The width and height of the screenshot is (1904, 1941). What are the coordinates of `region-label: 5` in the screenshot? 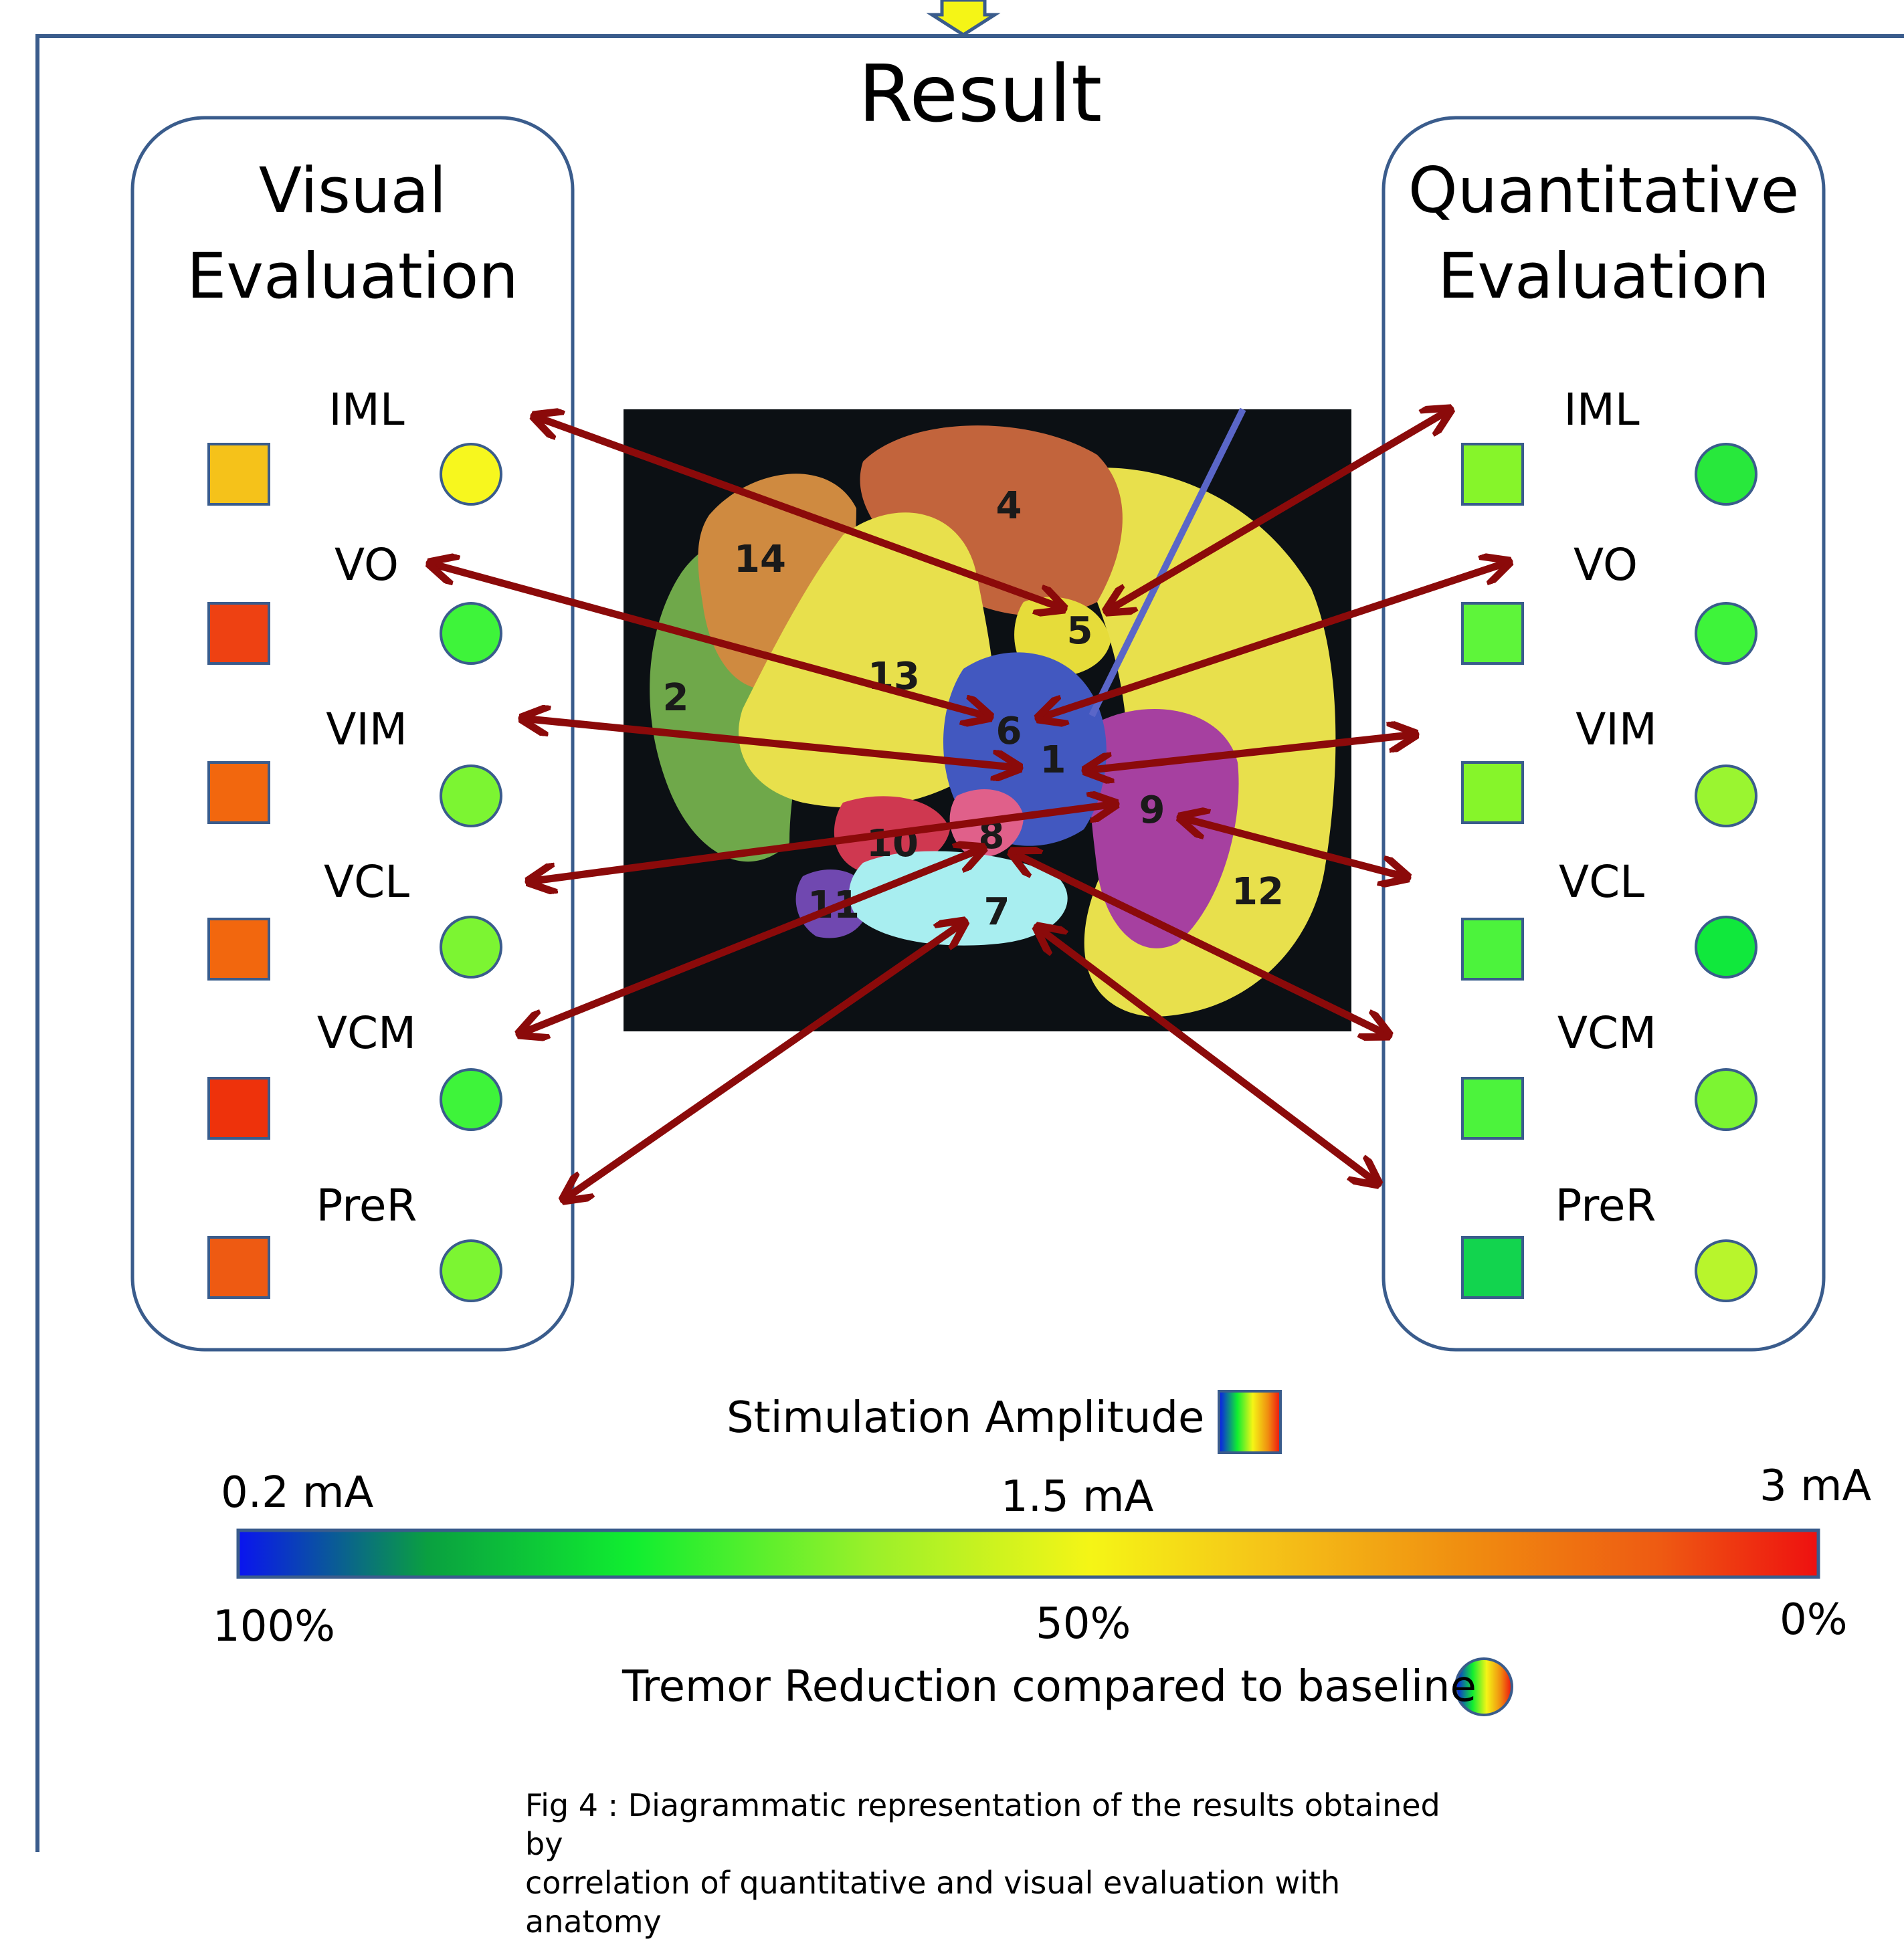 It's located at (1080, 631).